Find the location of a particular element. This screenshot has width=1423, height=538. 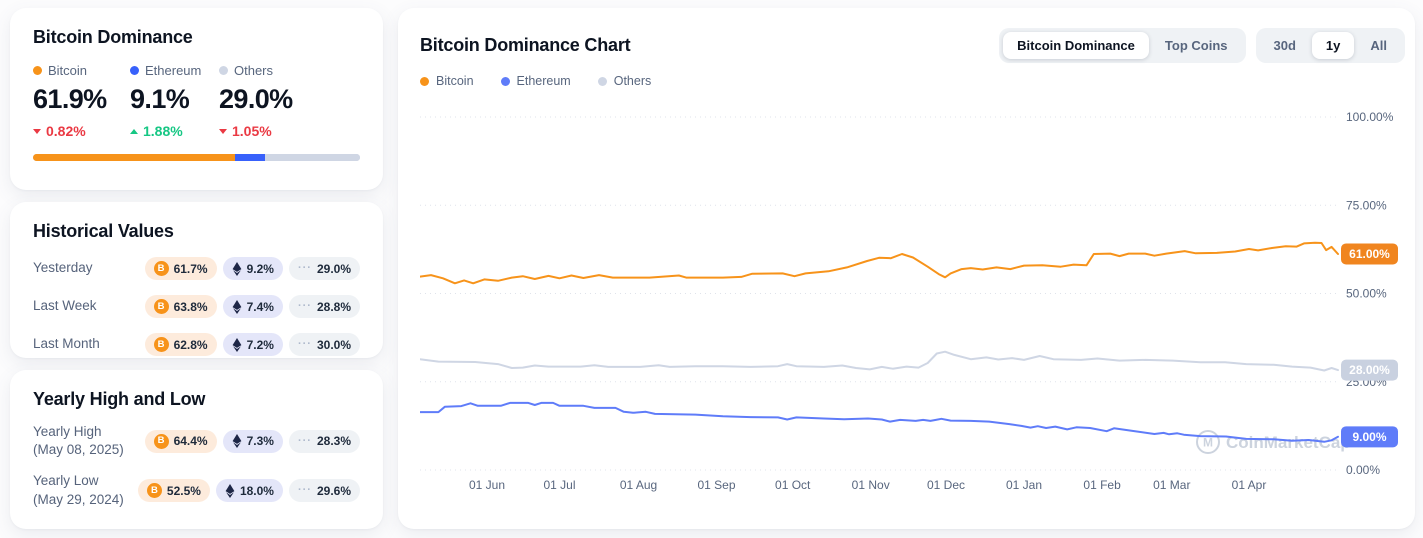

bitcoin-badge-value: 61.7% is located at coordinates (190, 268).